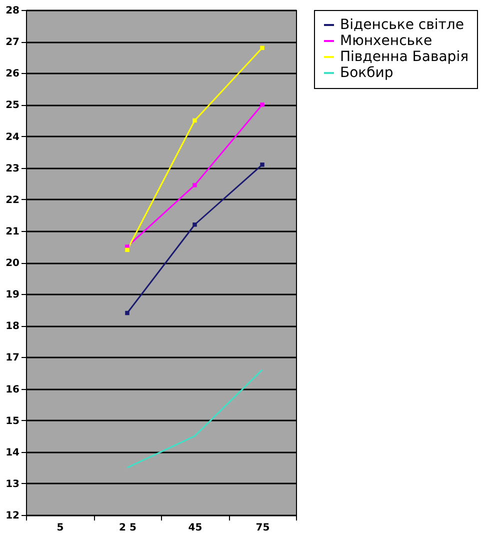  I want to click on y-tick-label: 22, so click(13, 200).